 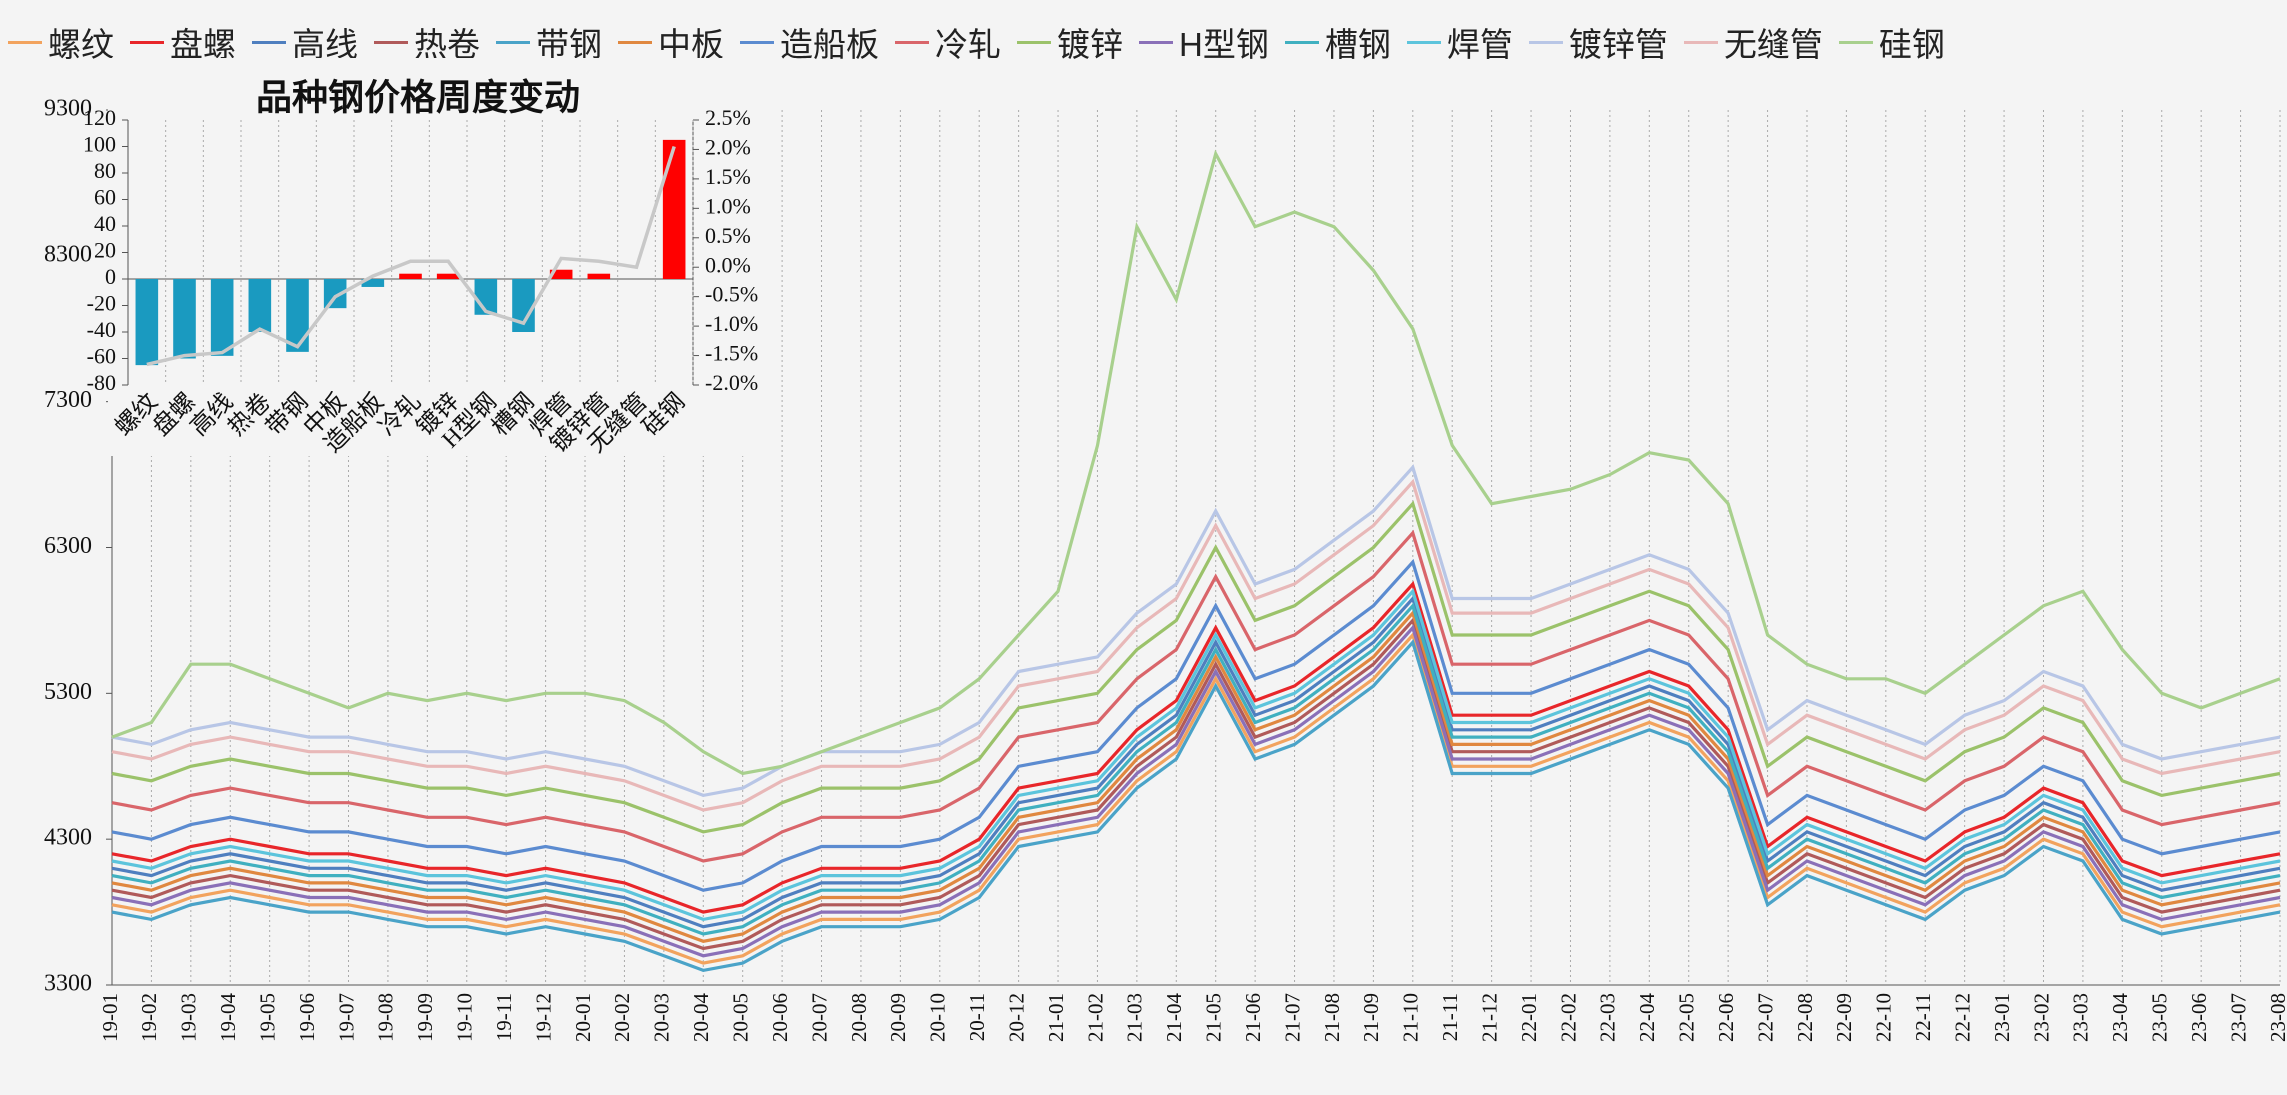 What do you see at coordinates (228, 1017) in the screenshot?
I see `x-tick-label: 19-04` at bounding box center [228, 1017].